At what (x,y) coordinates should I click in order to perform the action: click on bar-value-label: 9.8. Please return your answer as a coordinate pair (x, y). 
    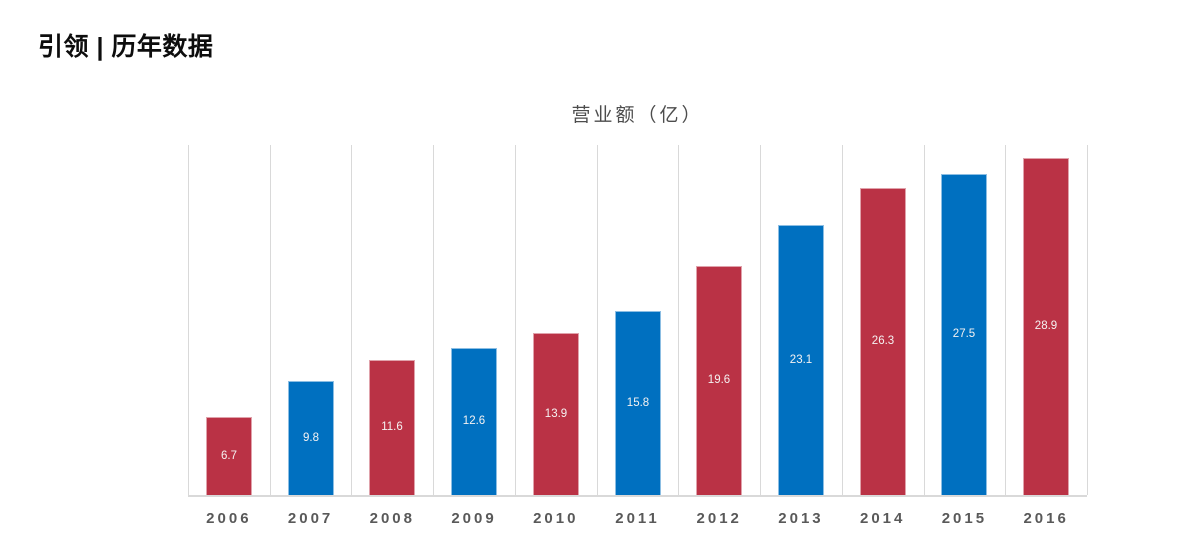
    Looking at the image, I should click on (311, 437).